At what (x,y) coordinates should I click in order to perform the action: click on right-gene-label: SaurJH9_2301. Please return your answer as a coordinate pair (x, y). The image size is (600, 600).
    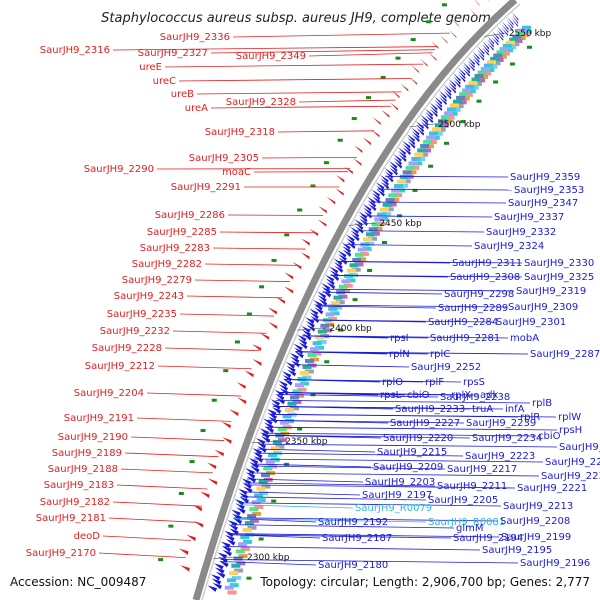
    Looking at the image, I should click on (531, 322).